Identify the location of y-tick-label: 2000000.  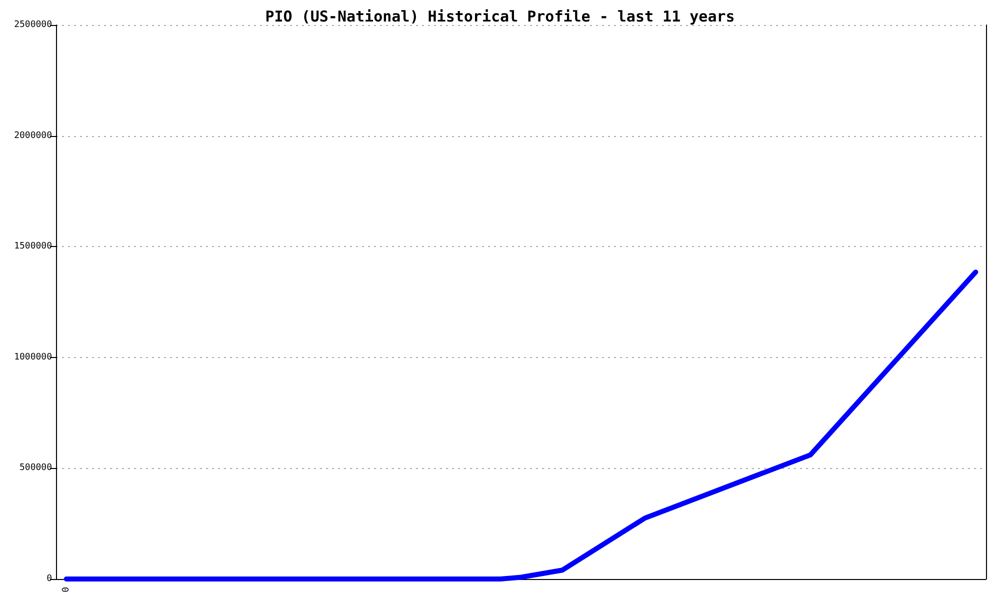
(33, 135).